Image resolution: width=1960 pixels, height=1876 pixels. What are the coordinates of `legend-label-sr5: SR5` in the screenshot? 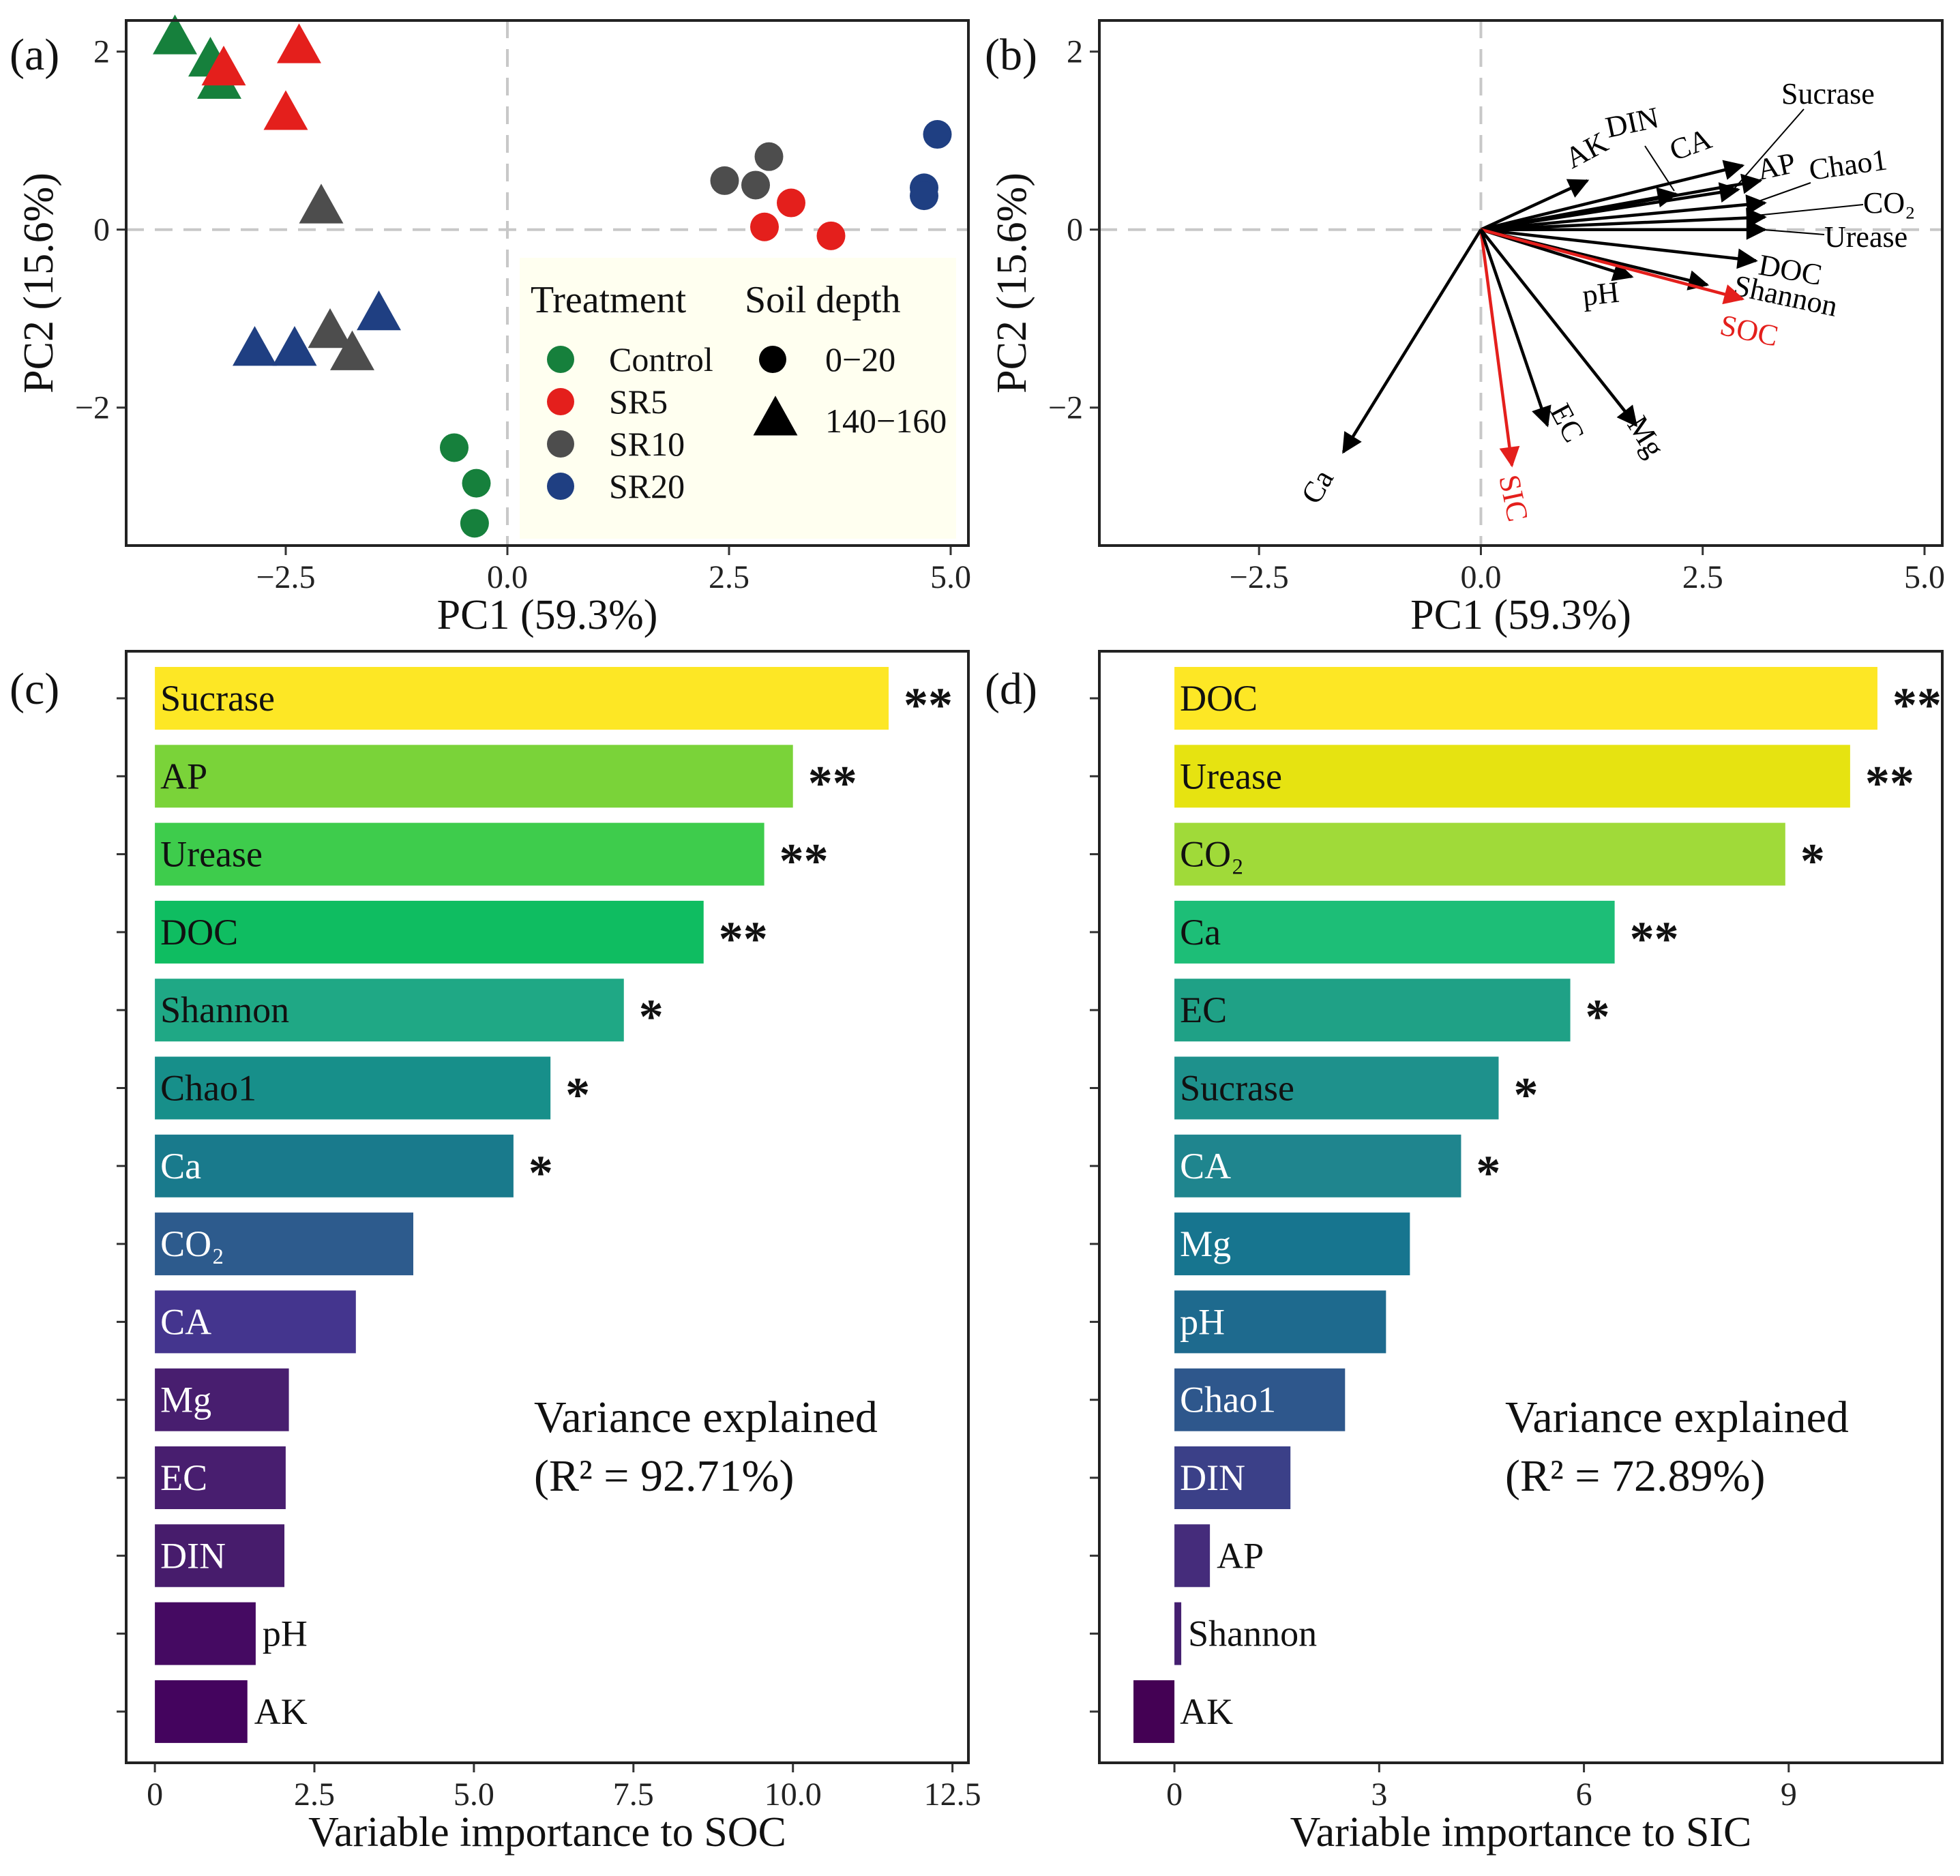 It's located at (638, 402).